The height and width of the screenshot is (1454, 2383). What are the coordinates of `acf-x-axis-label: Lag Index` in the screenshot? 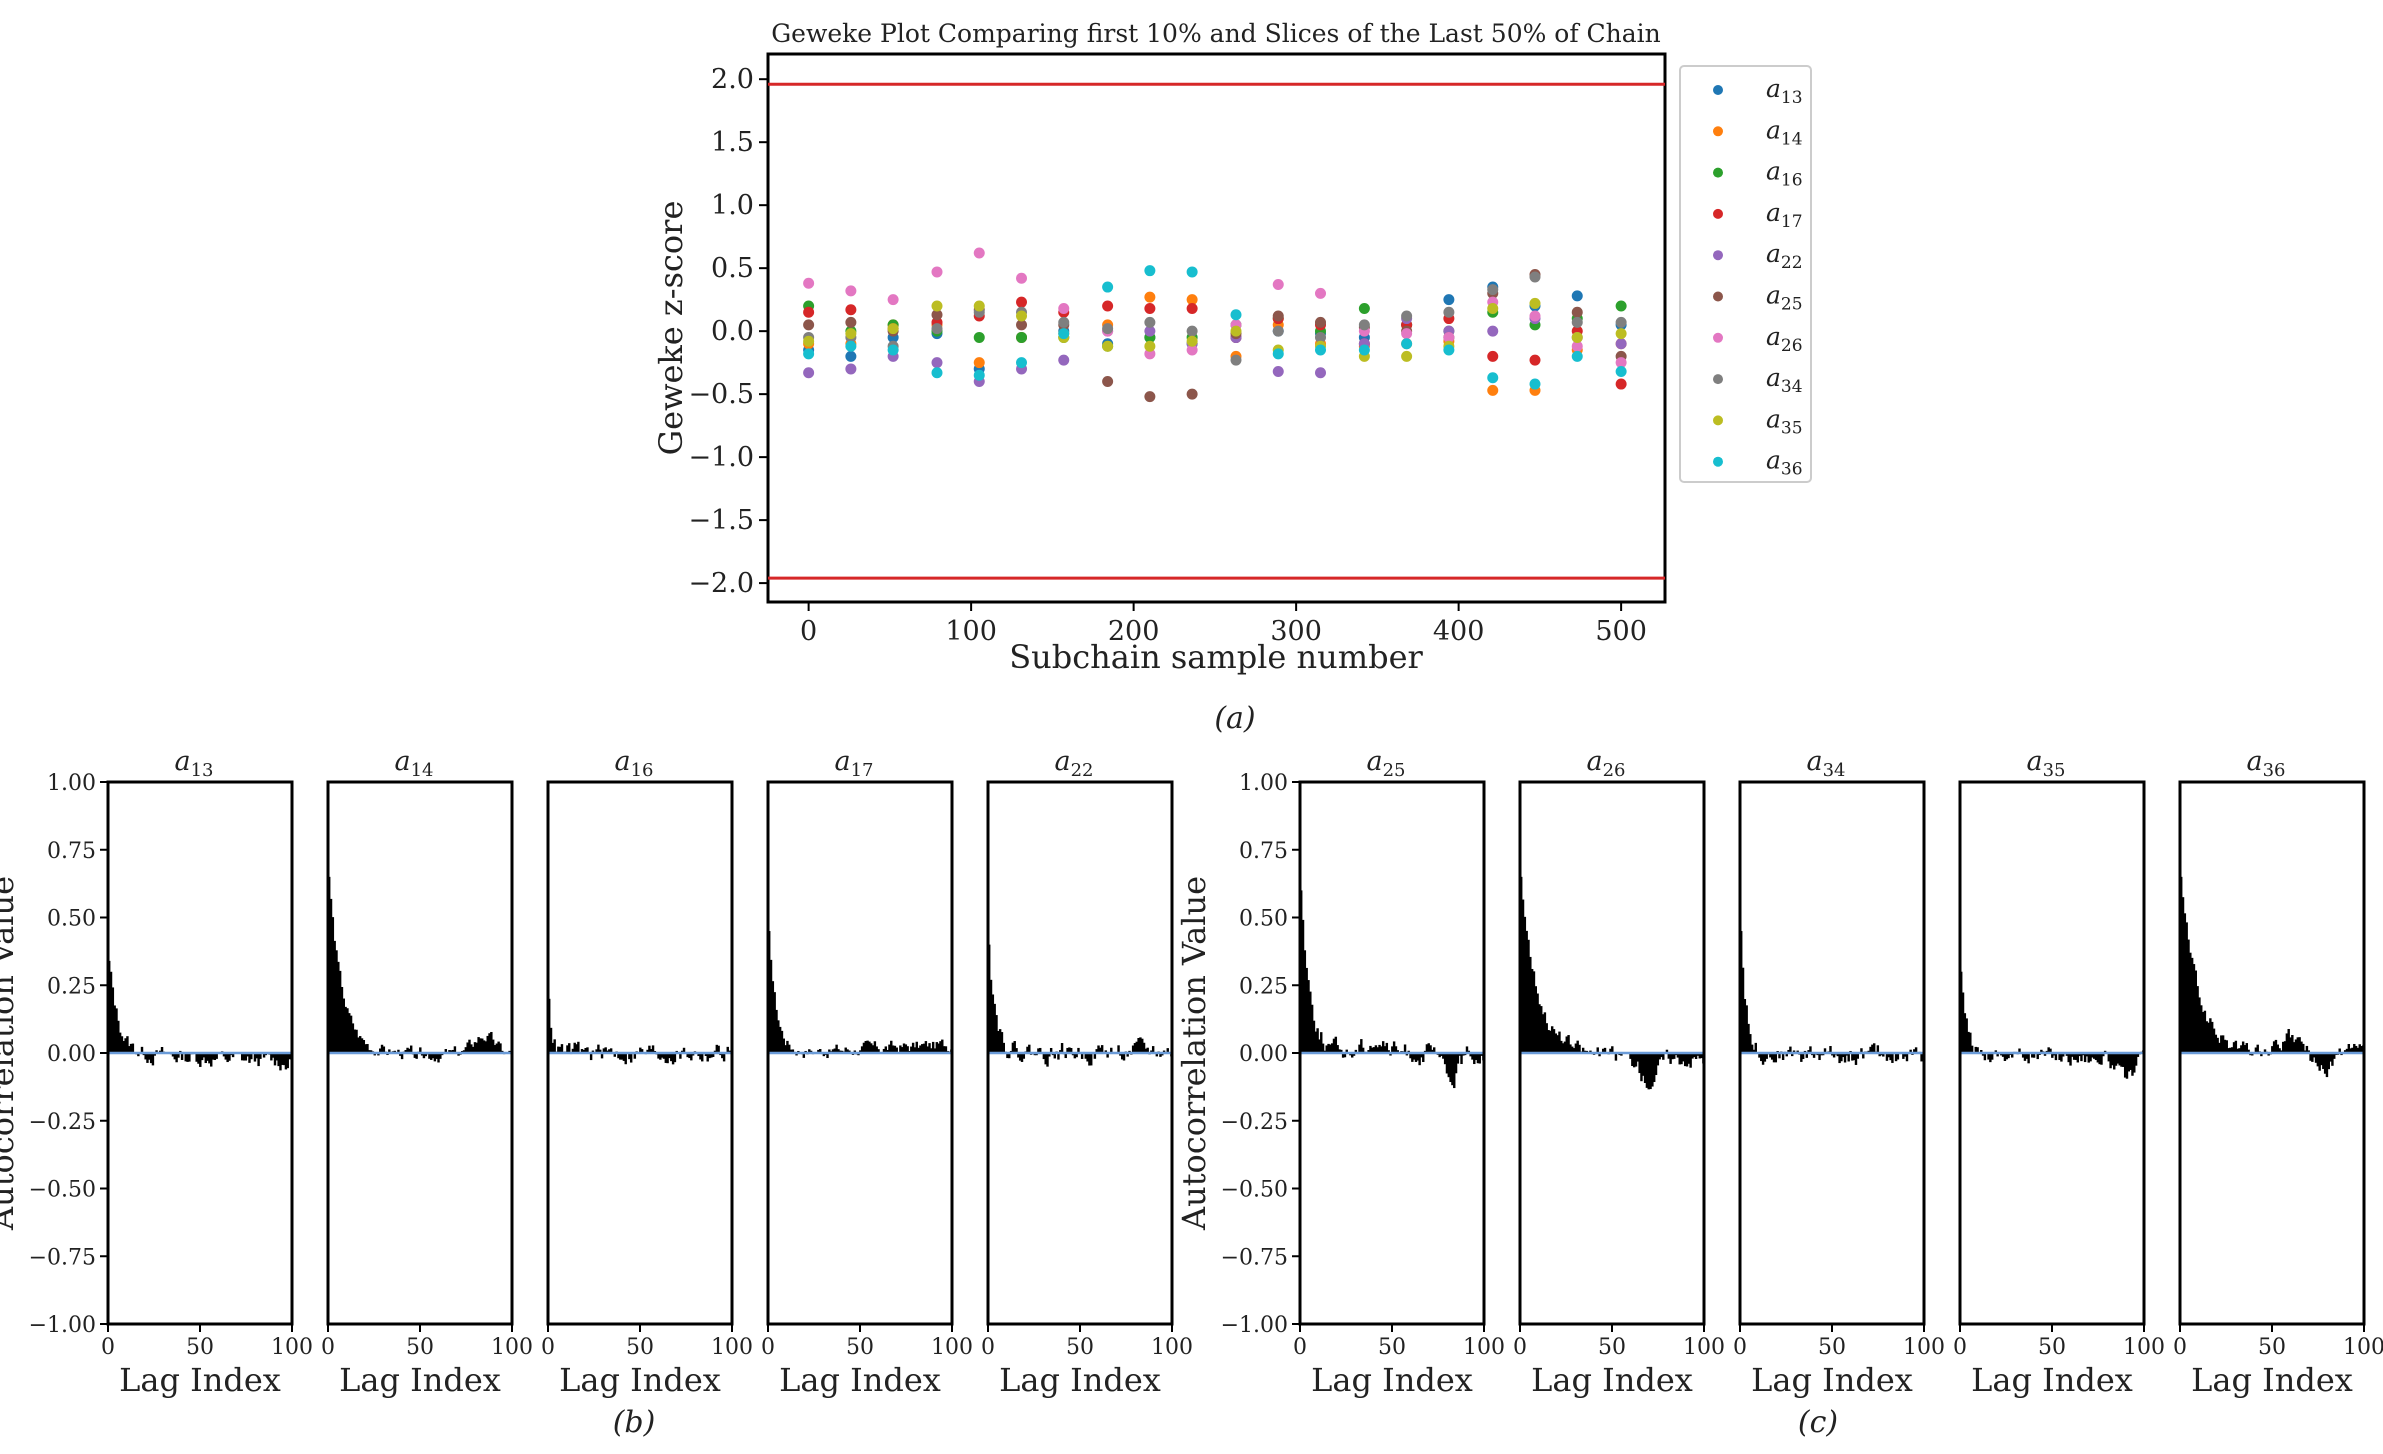 It's located at (1832, 1380).